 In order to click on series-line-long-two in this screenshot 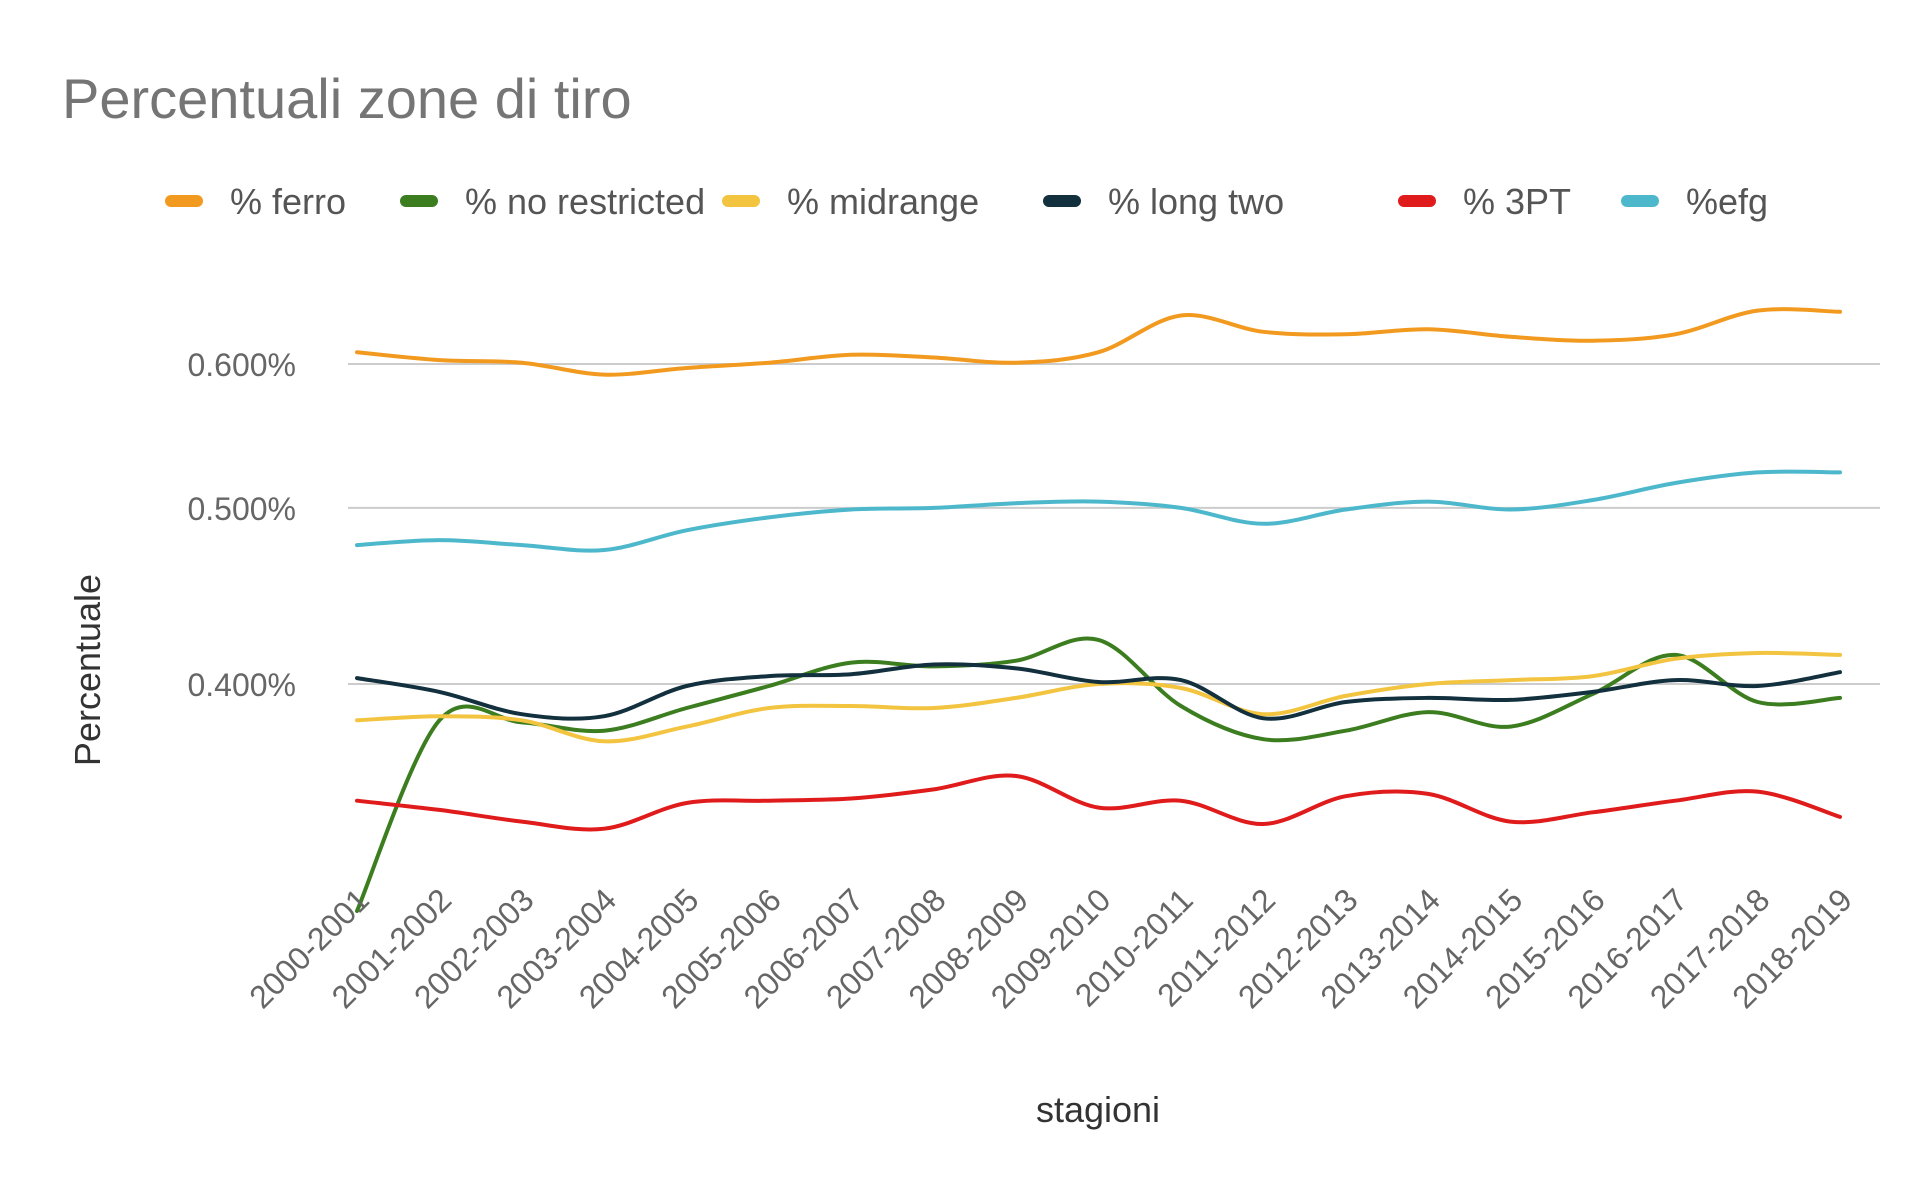, I will do `click(1098, 691)`.